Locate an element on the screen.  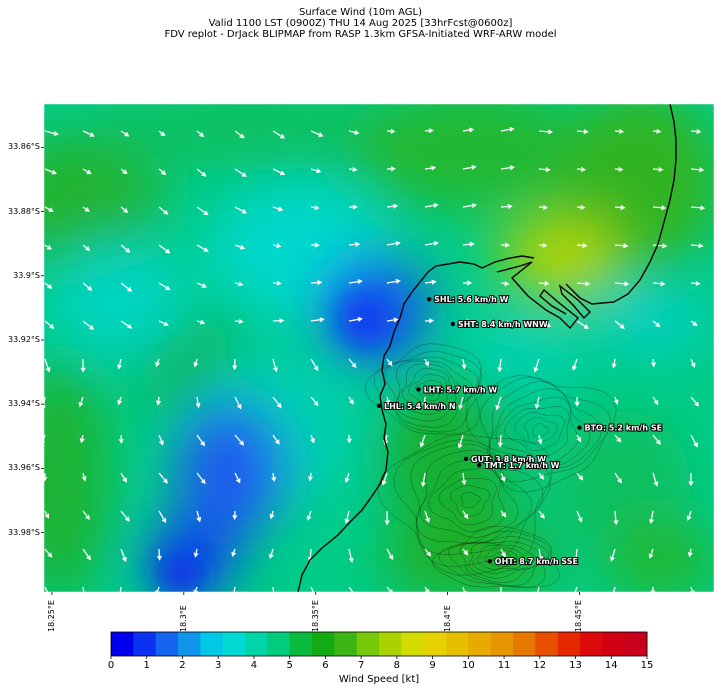
colorbar-tick-label: 13 is located at coordinates (575, 665).